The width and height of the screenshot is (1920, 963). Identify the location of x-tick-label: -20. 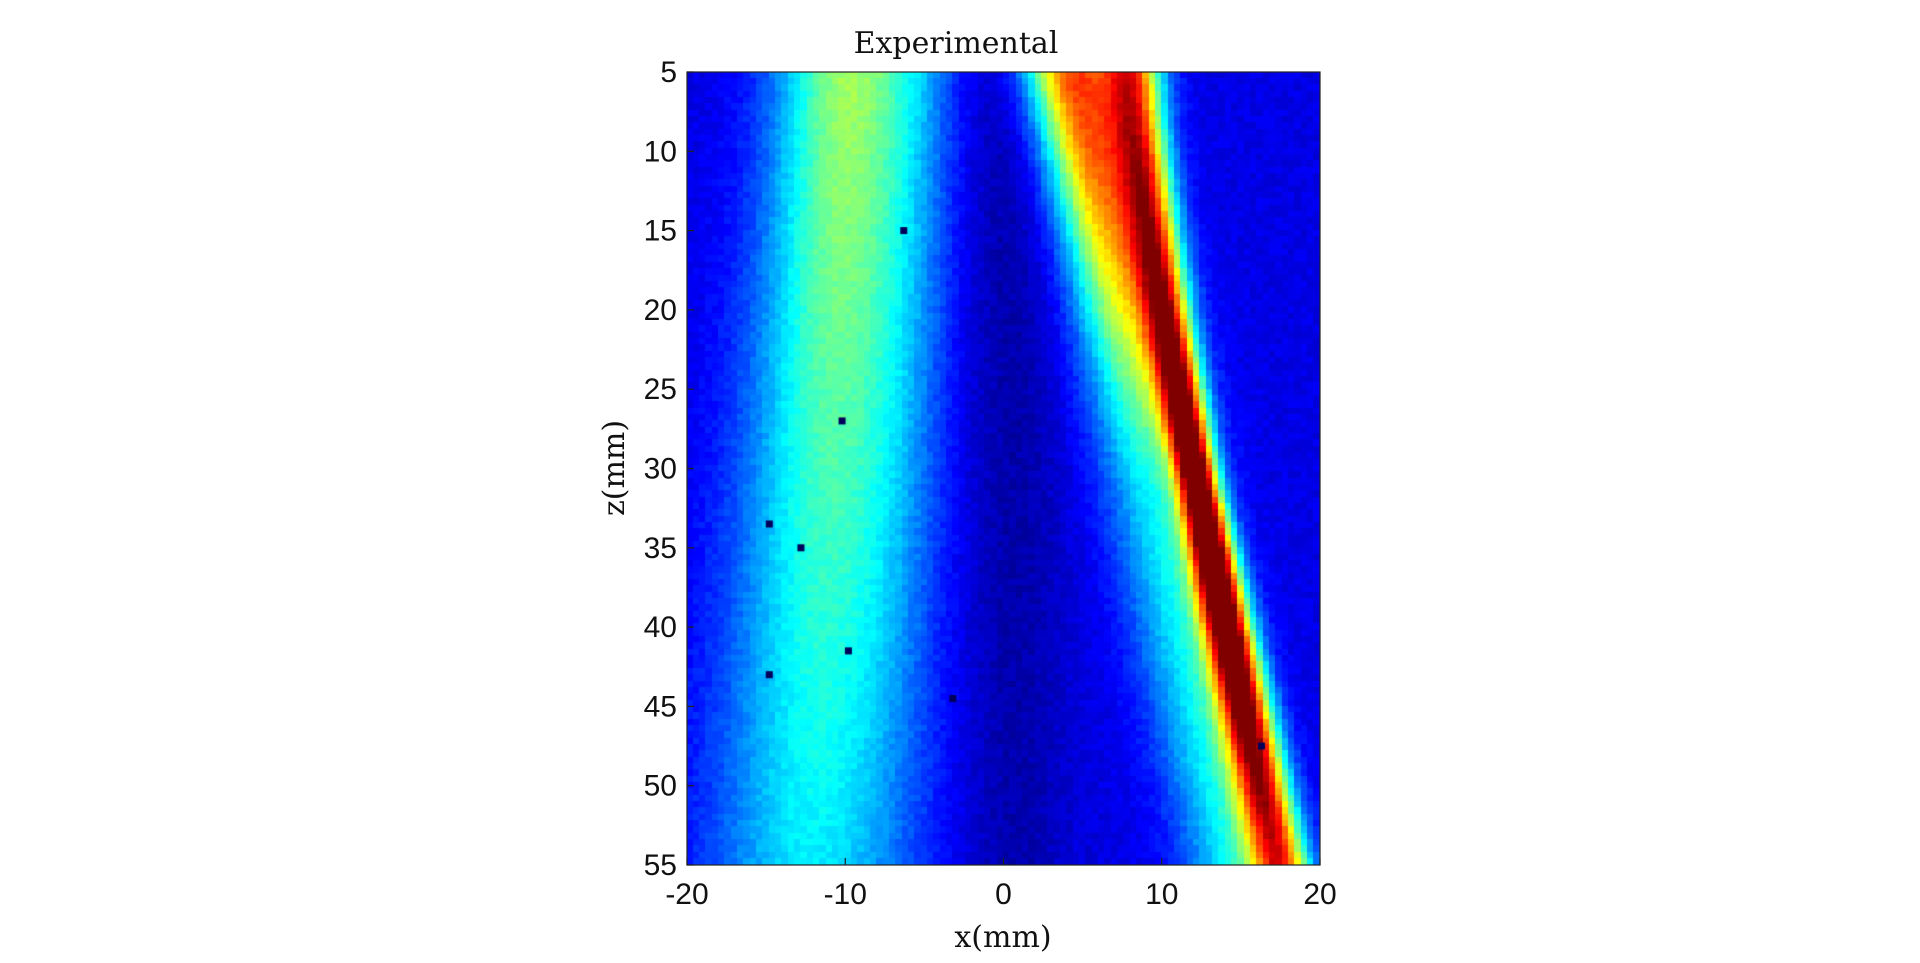
(686, 894).